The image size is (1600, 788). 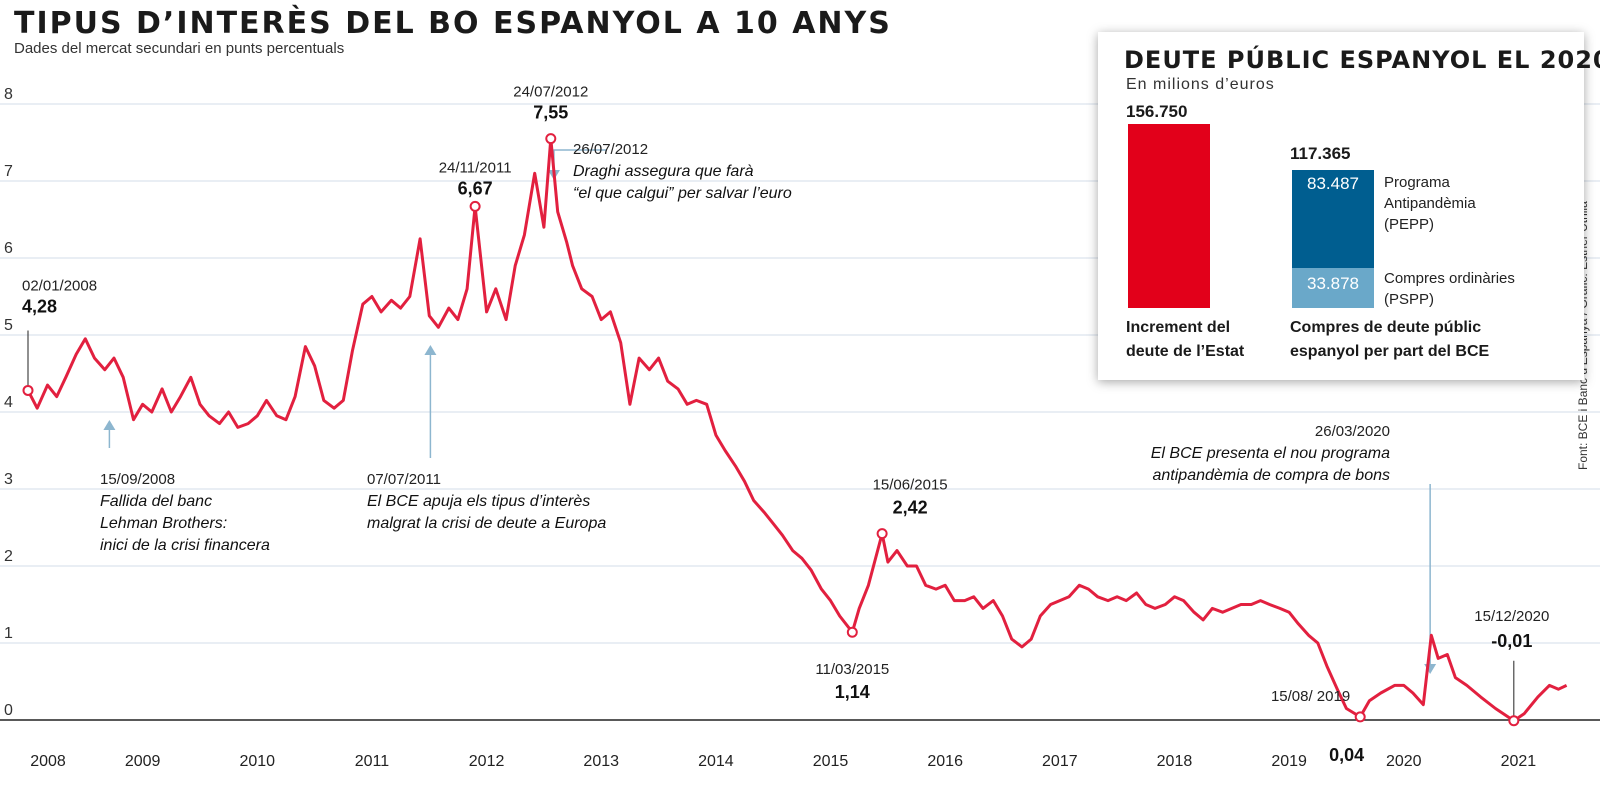 What do you see at coordinates (1175, 761) in the screenshot?
I see `x-tick-label: 2018` at bounding box center [1175, 761].